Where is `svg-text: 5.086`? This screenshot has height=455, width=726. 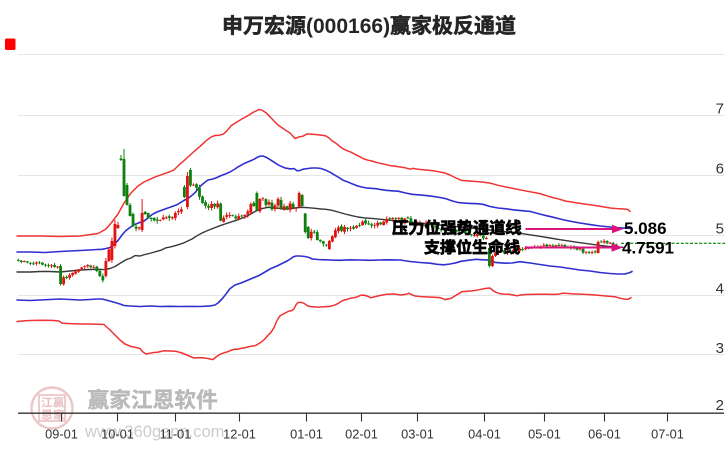
svg-text: 5.086 is located at coordinates (645, 228).